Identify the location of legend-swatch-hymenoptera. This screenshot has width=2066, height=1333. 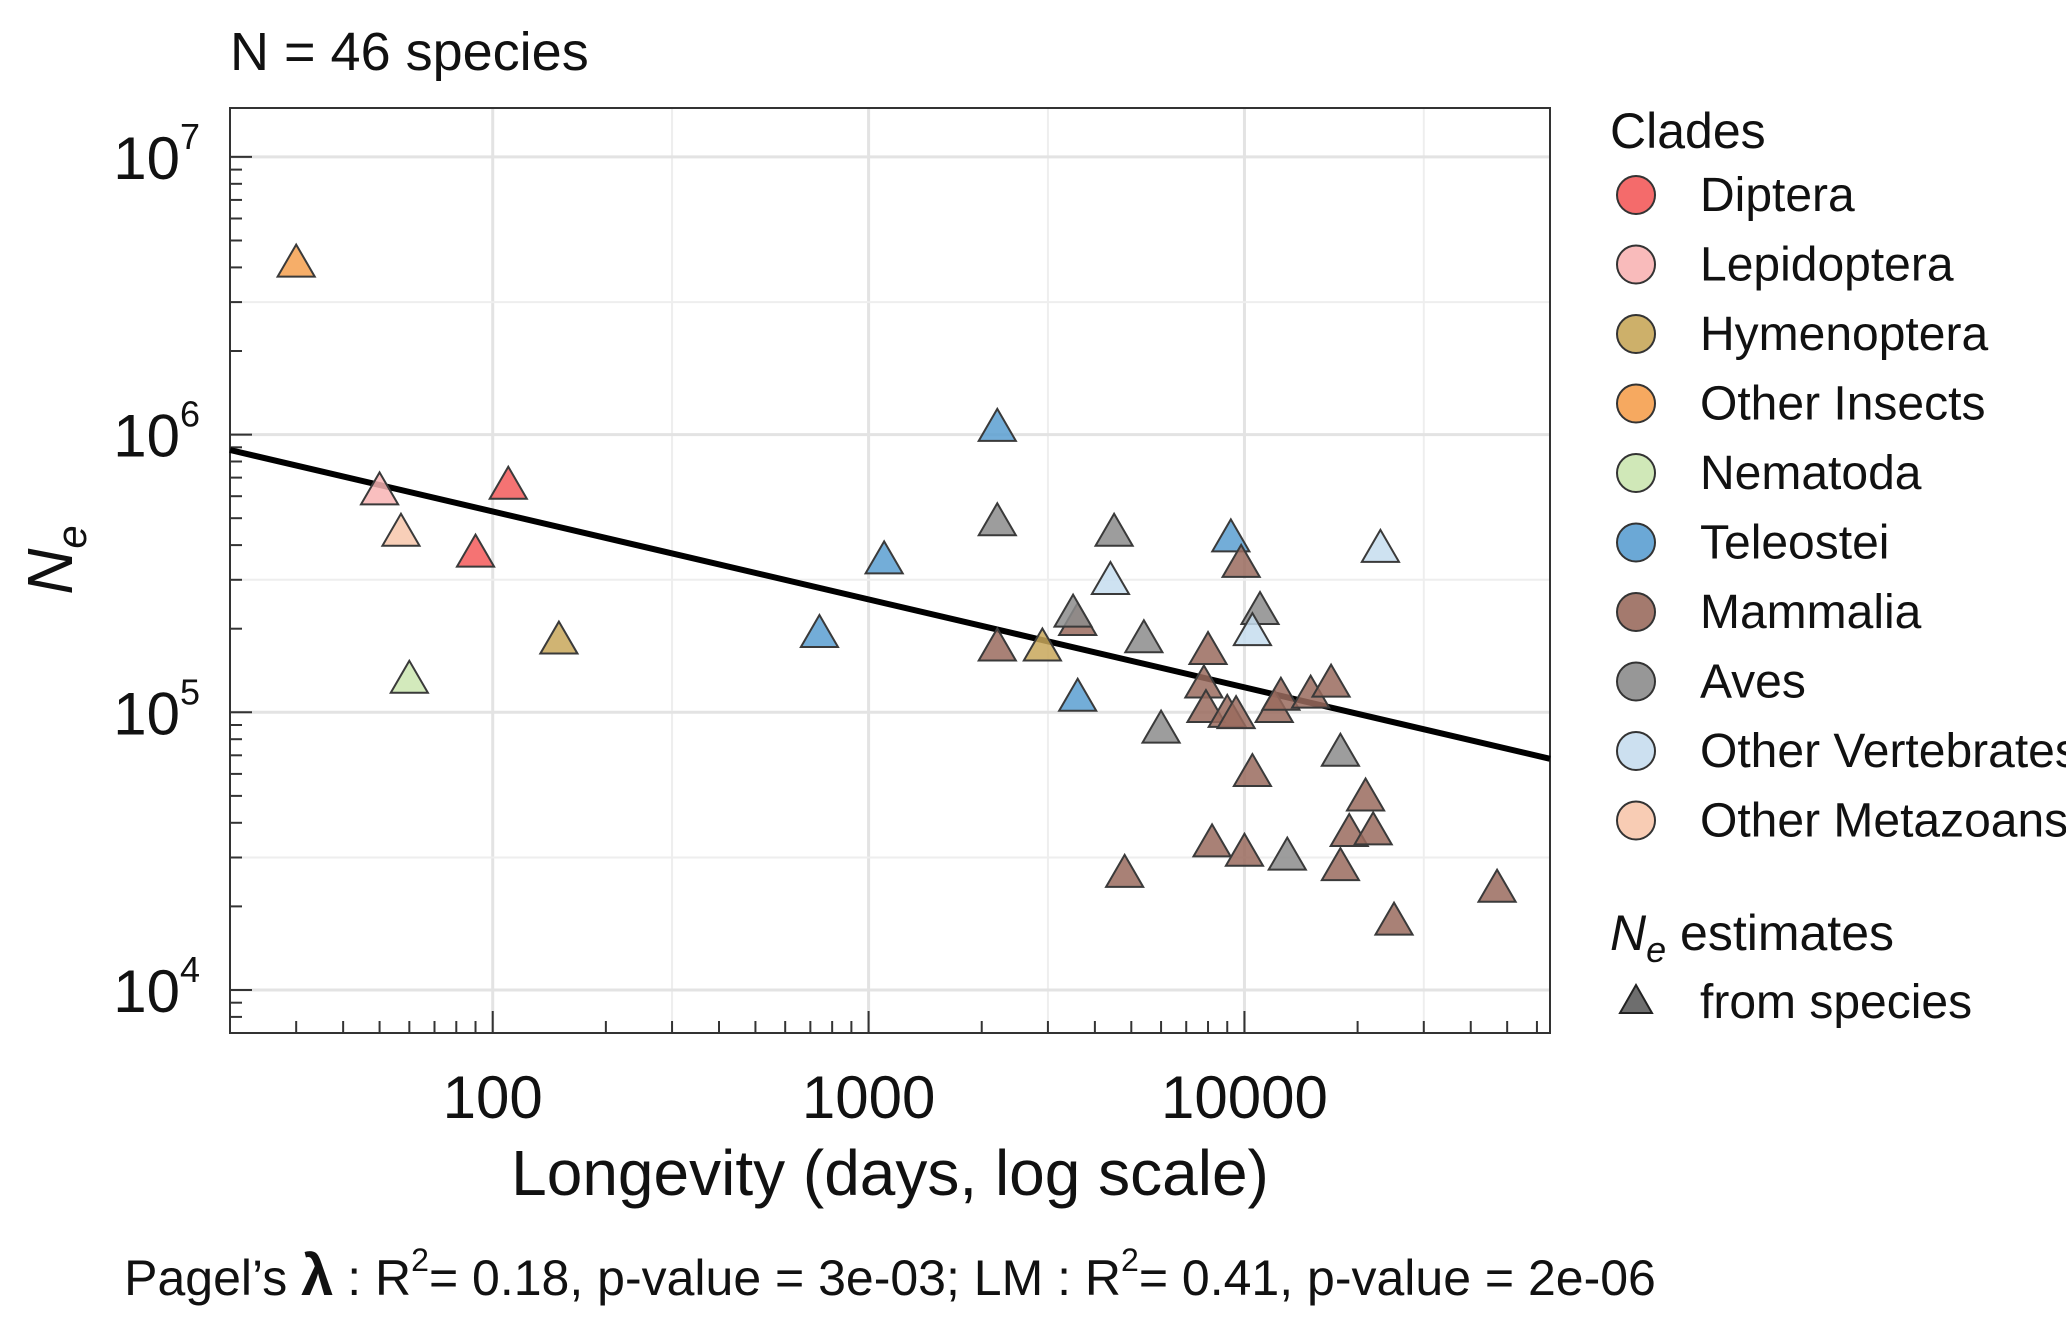
(1636, 334).